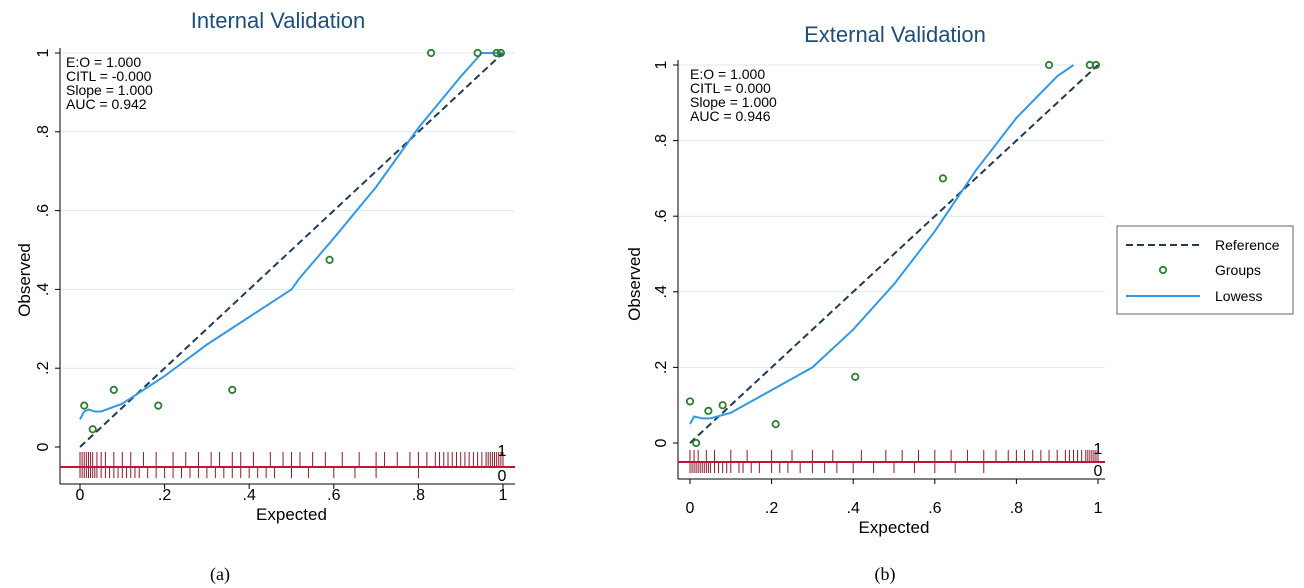  What do you see at coordinates (730, 116) in the screenshot?
I see `stat-line: AUC = 0.946` at bounding box center [730, 116].